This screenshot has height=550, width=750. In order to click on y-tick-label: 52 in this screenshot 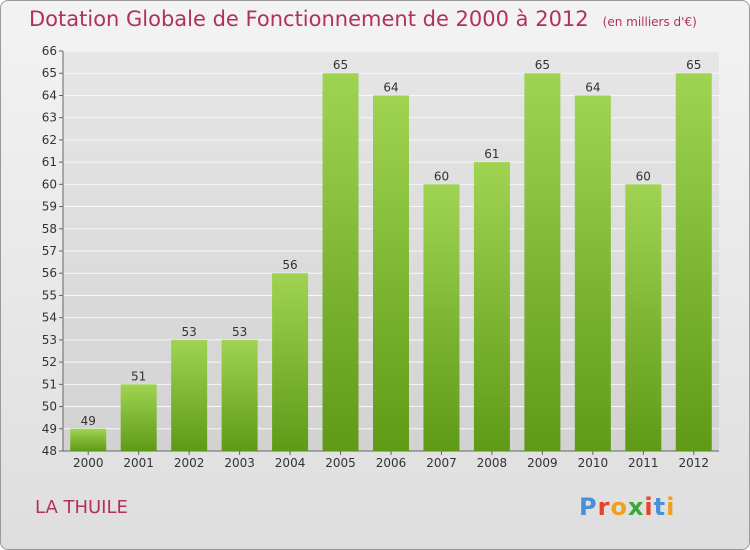, I will do `click(49, 362)`.